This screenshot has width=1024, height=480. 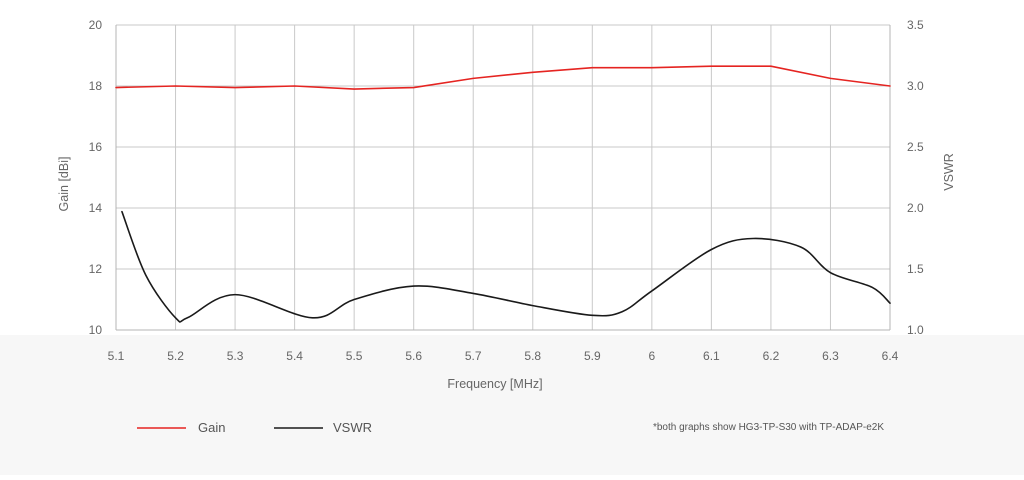 What do you see at coordinates (96, 147) in the screenshot?
I see `y-left-tick-label: 16` at bounding box center [96, 147].